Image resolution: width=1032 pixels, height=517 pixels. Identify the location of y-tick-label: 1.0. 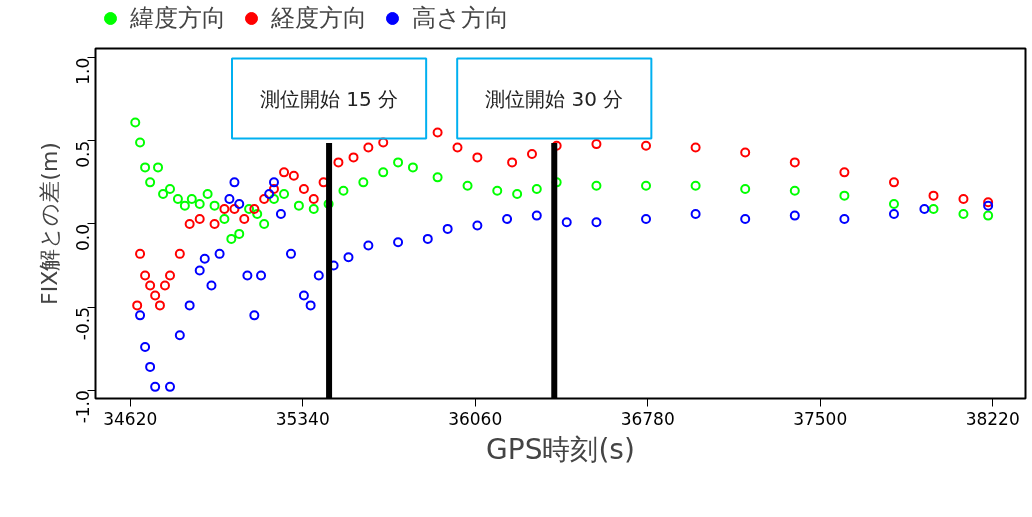
(83, 71).